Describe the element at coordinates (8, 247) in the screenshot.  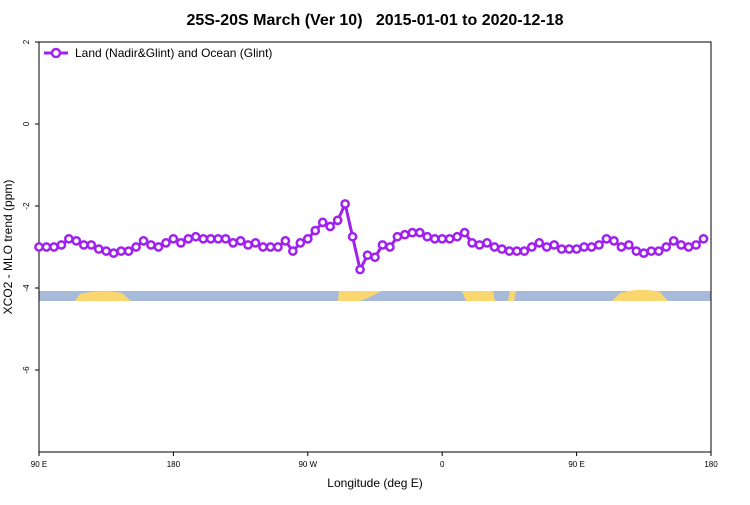
I see `y-axis-label: XCO2 - MLO trend (ppm)` at that location.